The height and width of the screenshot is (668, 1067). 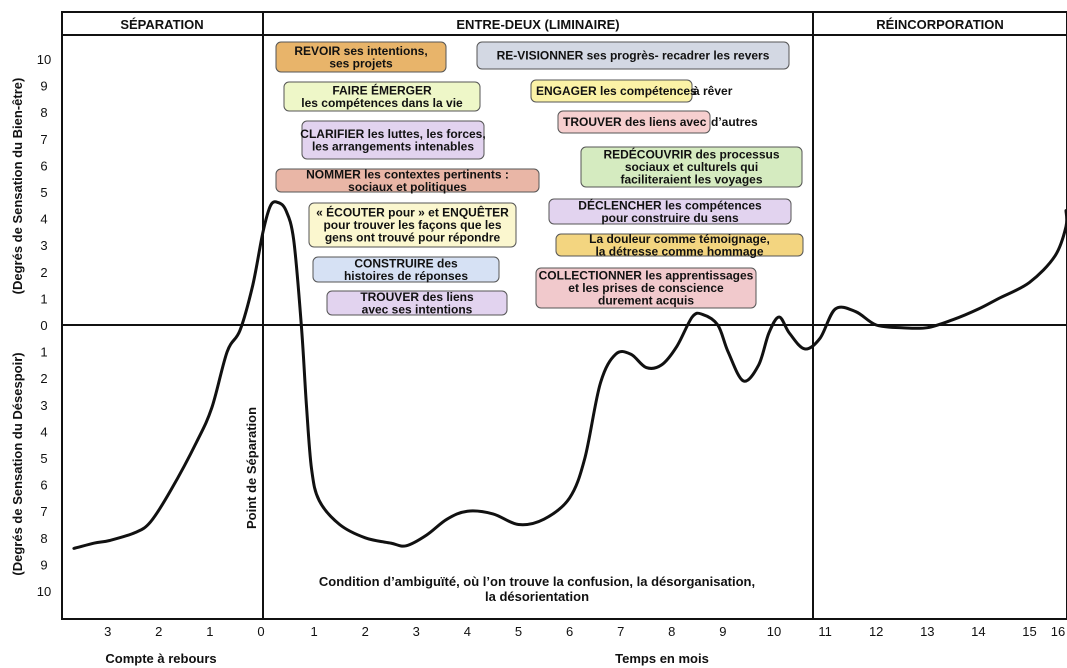 I want to click on activity-box-text: CONSTRUIRE des, so click(x=406, y=263).